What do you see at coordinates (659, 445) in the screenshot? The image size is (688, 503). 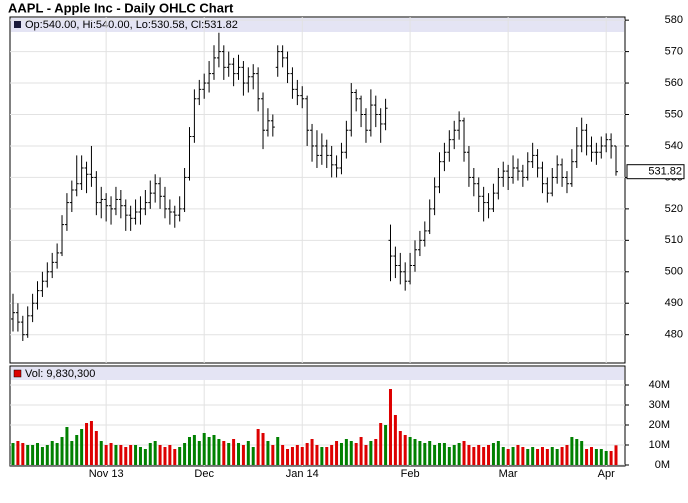 I see `volume-tick-label: 10M` at bounding box center [659, 445].